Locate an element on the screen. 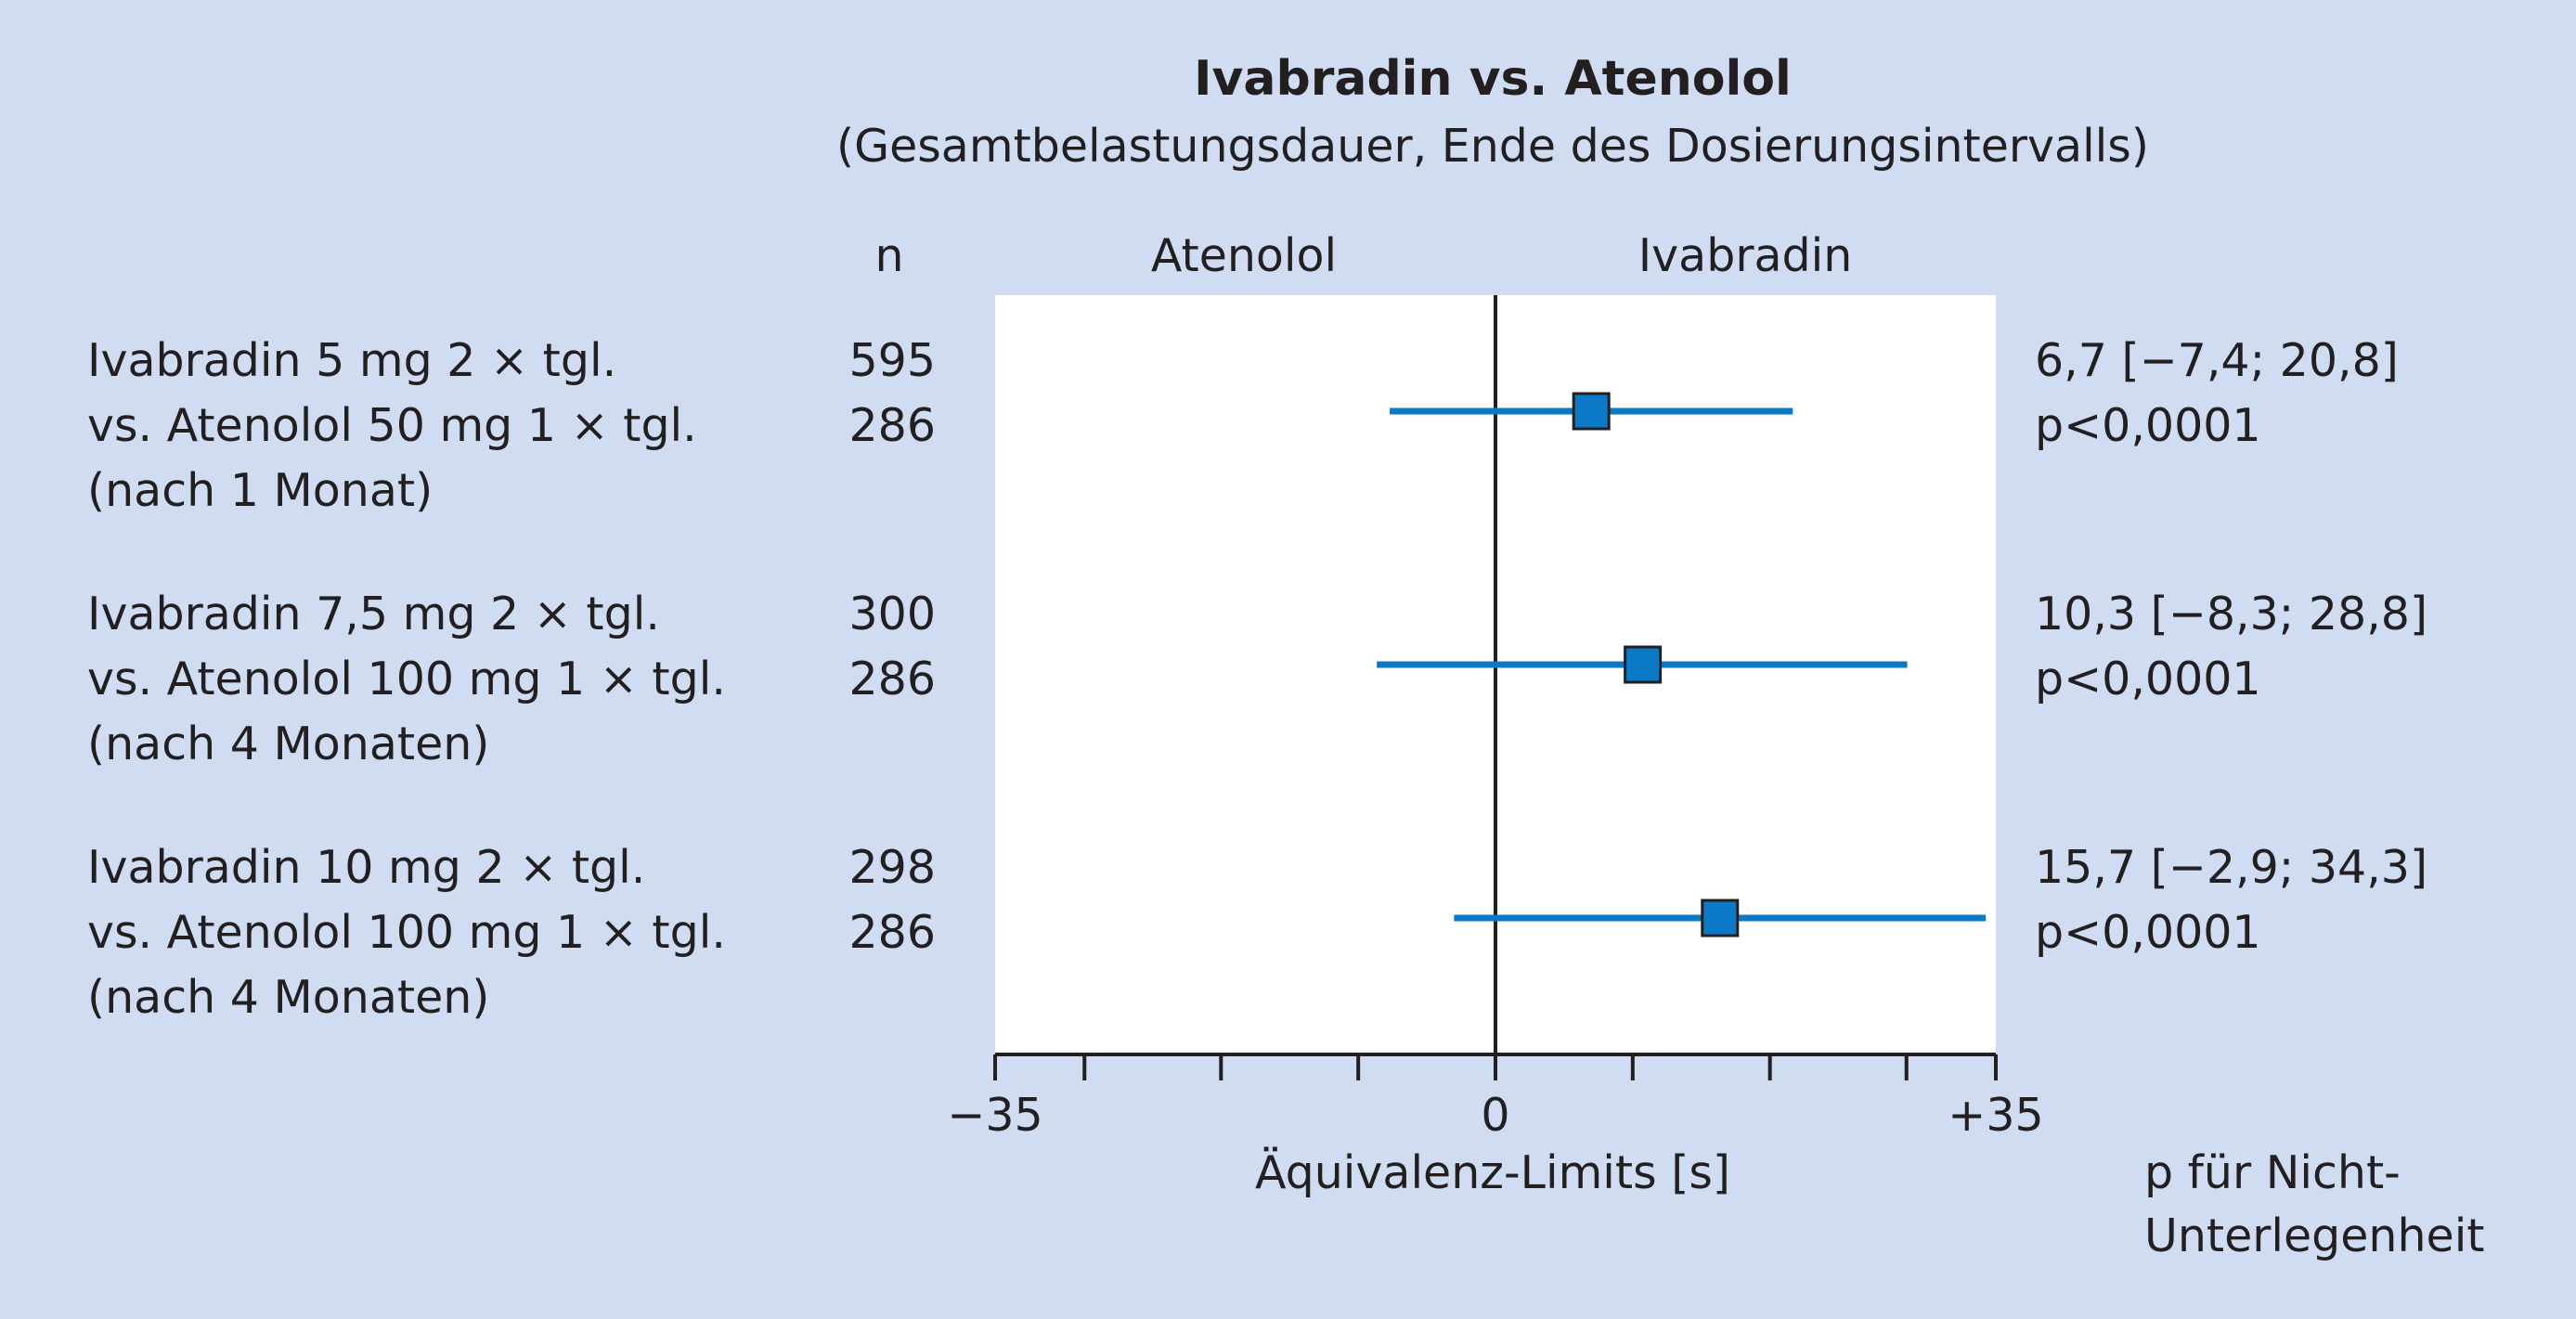  comparison-label: Ivabradin 5 mg 2 × tgl. is located at coordinates (351, 360).